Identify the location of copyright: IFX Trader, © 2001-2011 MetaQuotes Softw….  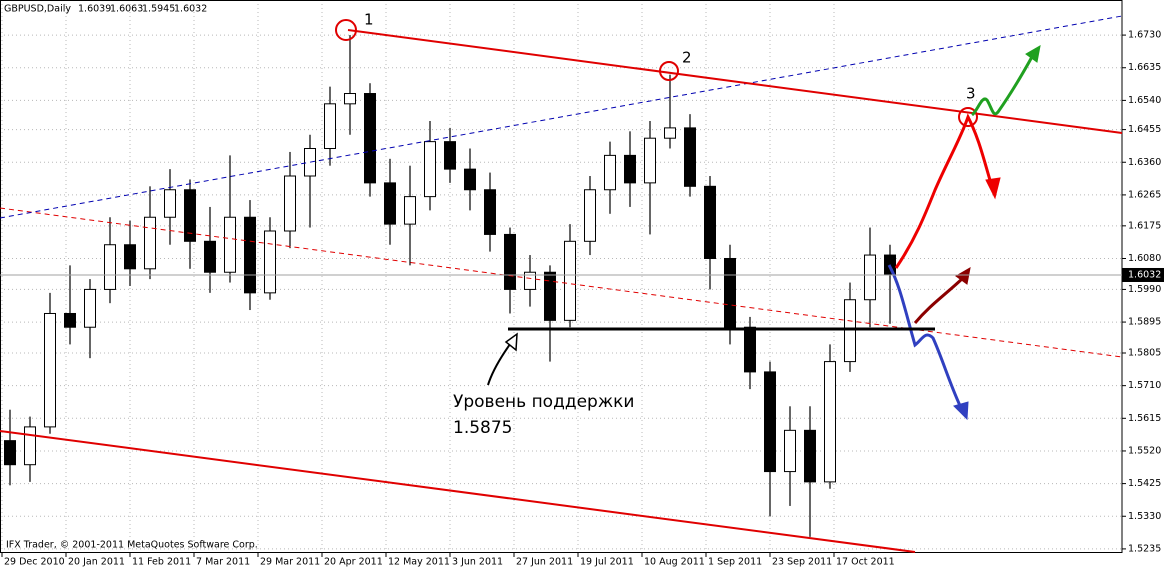
(132, 545).